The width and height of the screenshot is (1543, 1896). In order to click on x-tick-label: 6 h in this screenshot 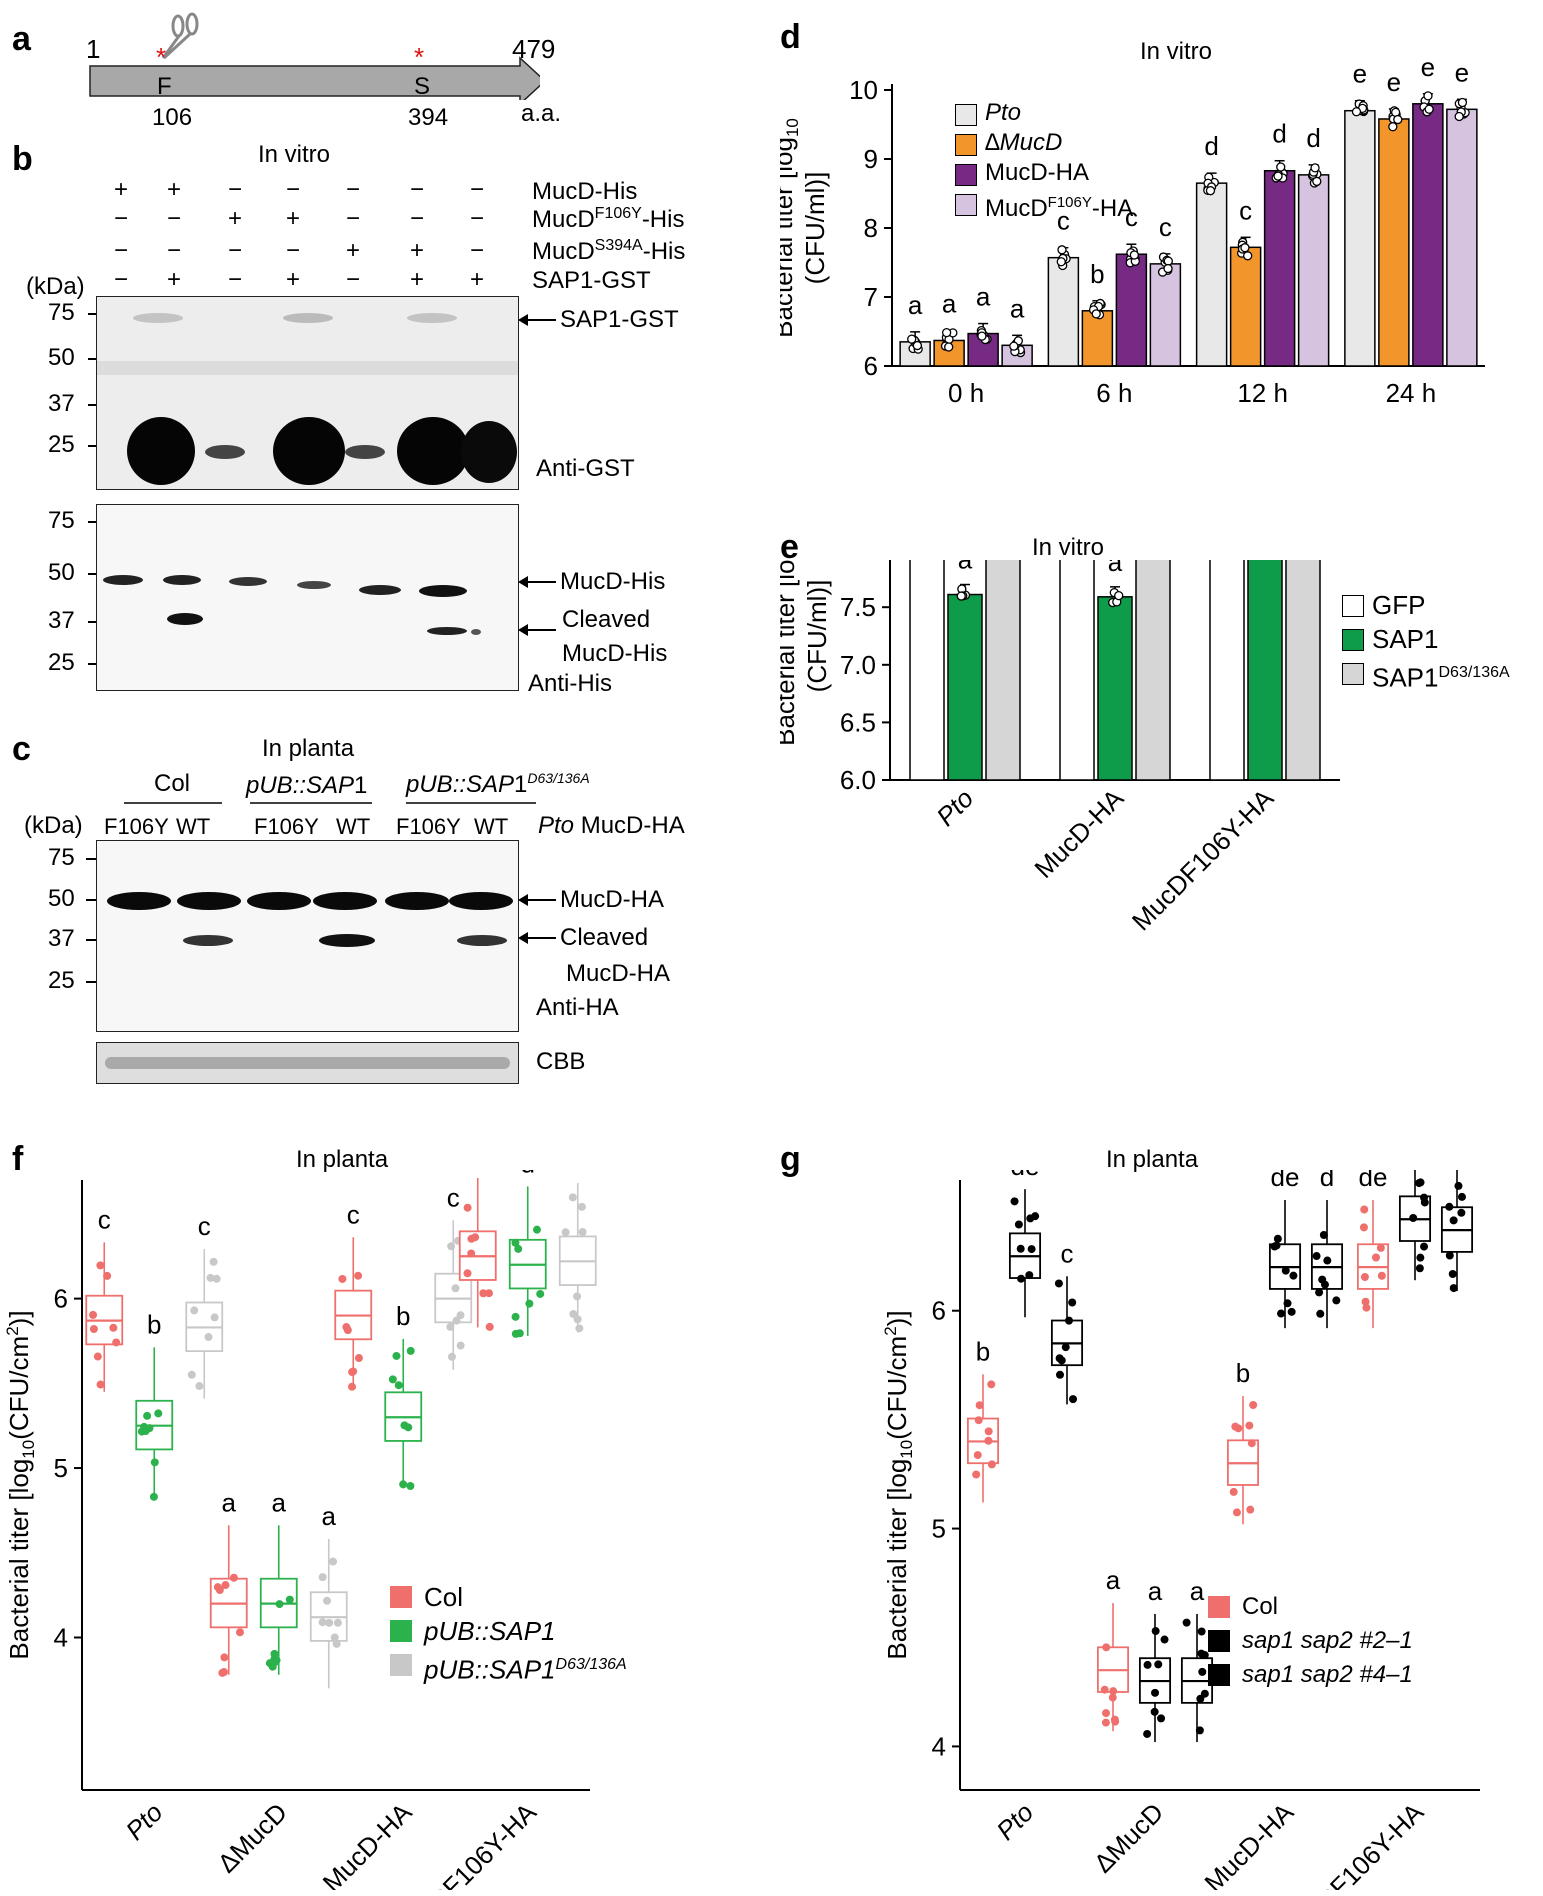, I will do `click(1114, 393)`.